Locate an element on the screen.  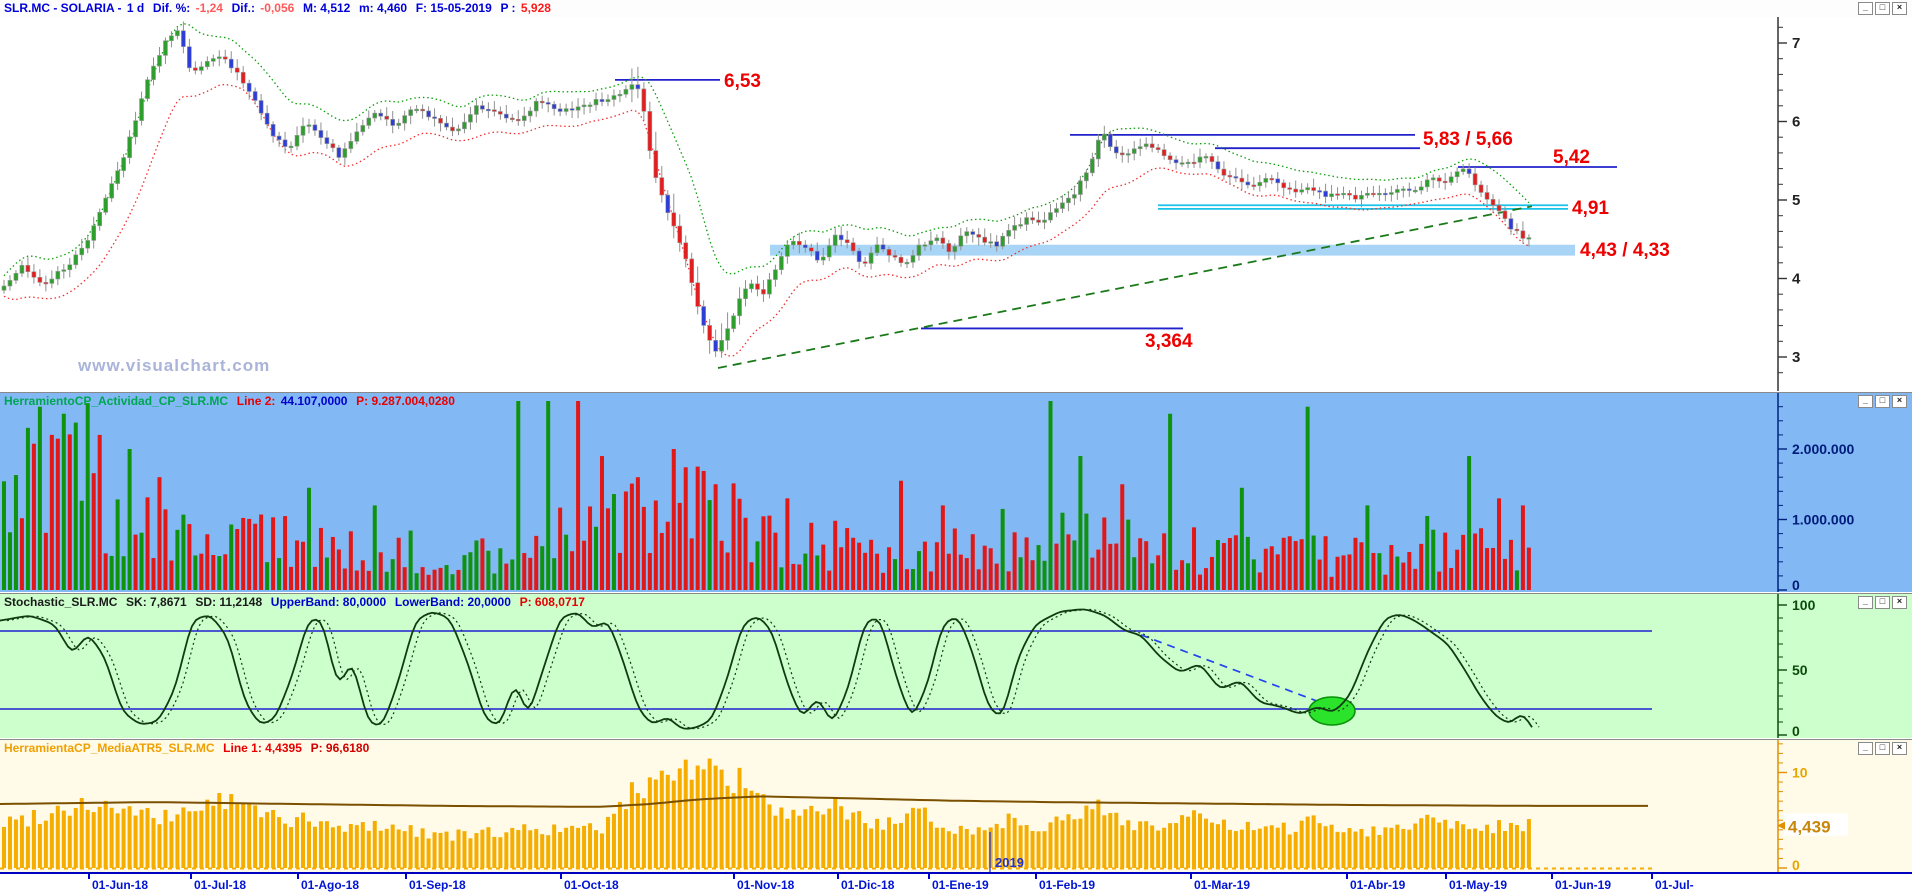
atr-chart: 2019 0 10 4,439 is located at coordinates (956, 806).